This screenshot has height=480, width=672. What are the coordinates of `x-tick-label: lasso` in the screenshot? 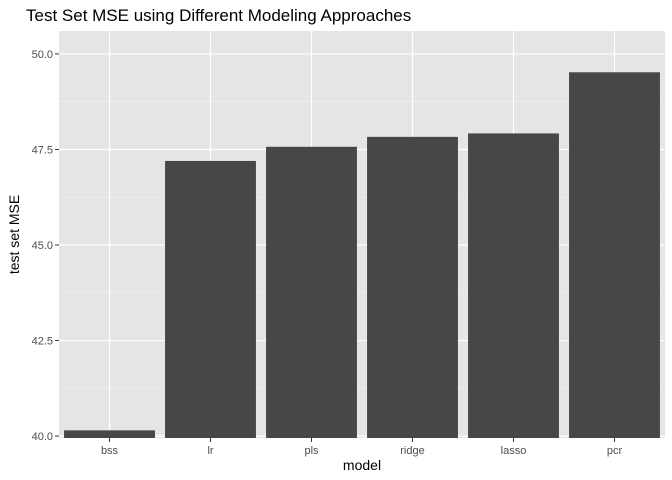 It's located at (514, 451).